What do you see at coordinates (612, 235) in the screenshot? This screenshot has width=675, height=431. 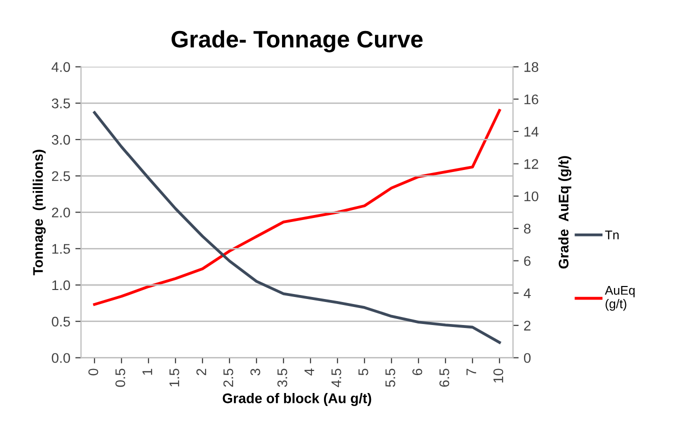 I see `legend-label: Tn` at bounding box center [612, 235].